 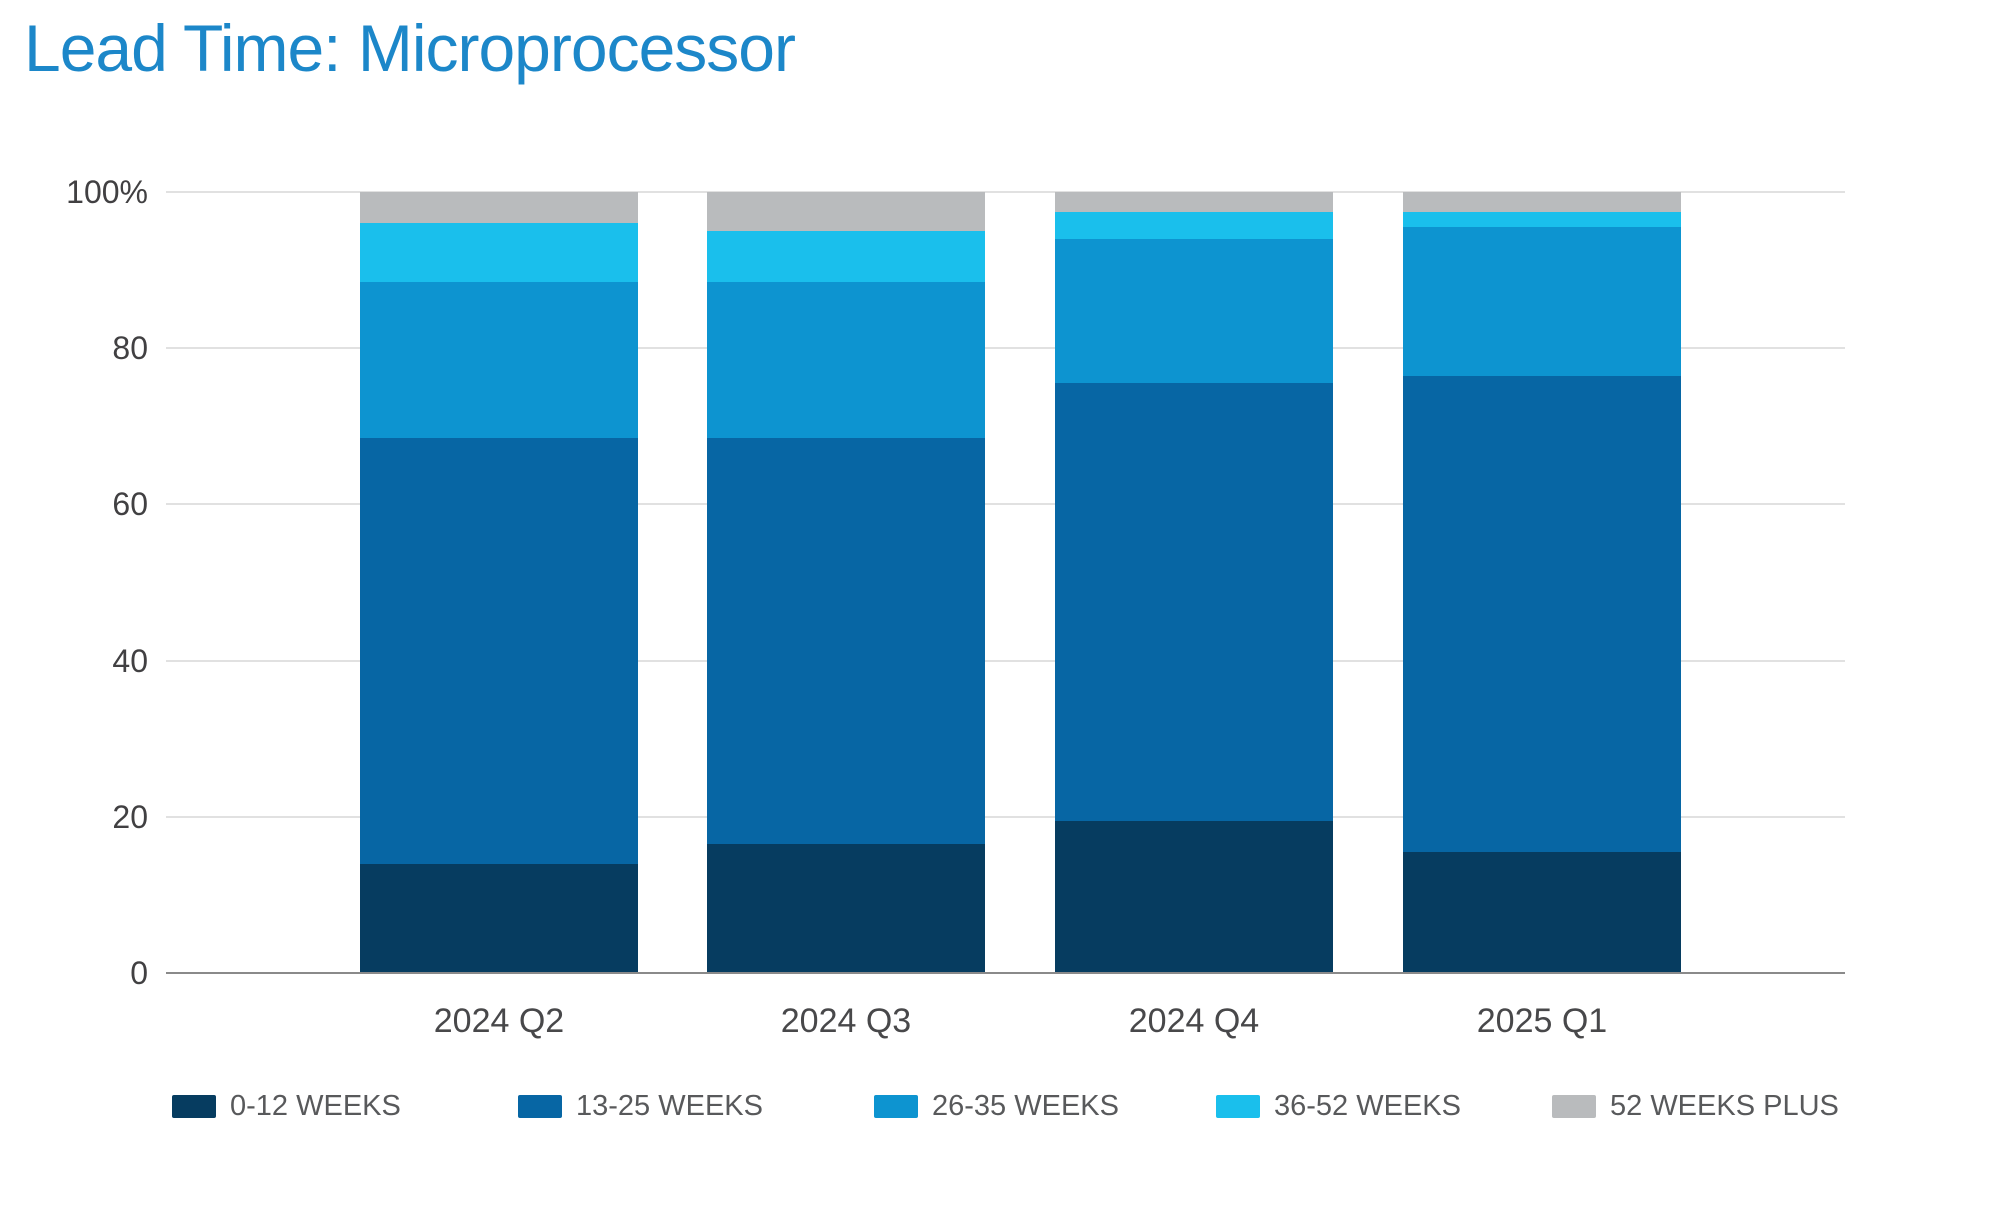 I want to click on legend-label-0-12-weeks: 0-12 WEEKS, so click(x=315, y=1106).